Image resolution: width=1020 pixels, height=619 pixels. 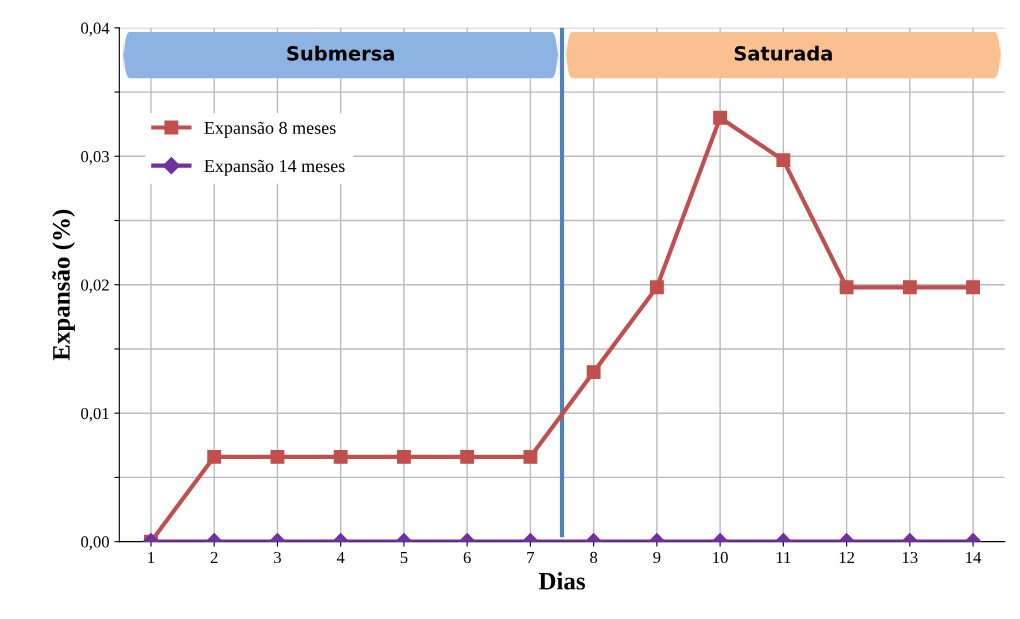 What do you see at coordinates (594, 557) in the screenshot?
I see `x-tick-label: 8` at bounding box center [594, 557].